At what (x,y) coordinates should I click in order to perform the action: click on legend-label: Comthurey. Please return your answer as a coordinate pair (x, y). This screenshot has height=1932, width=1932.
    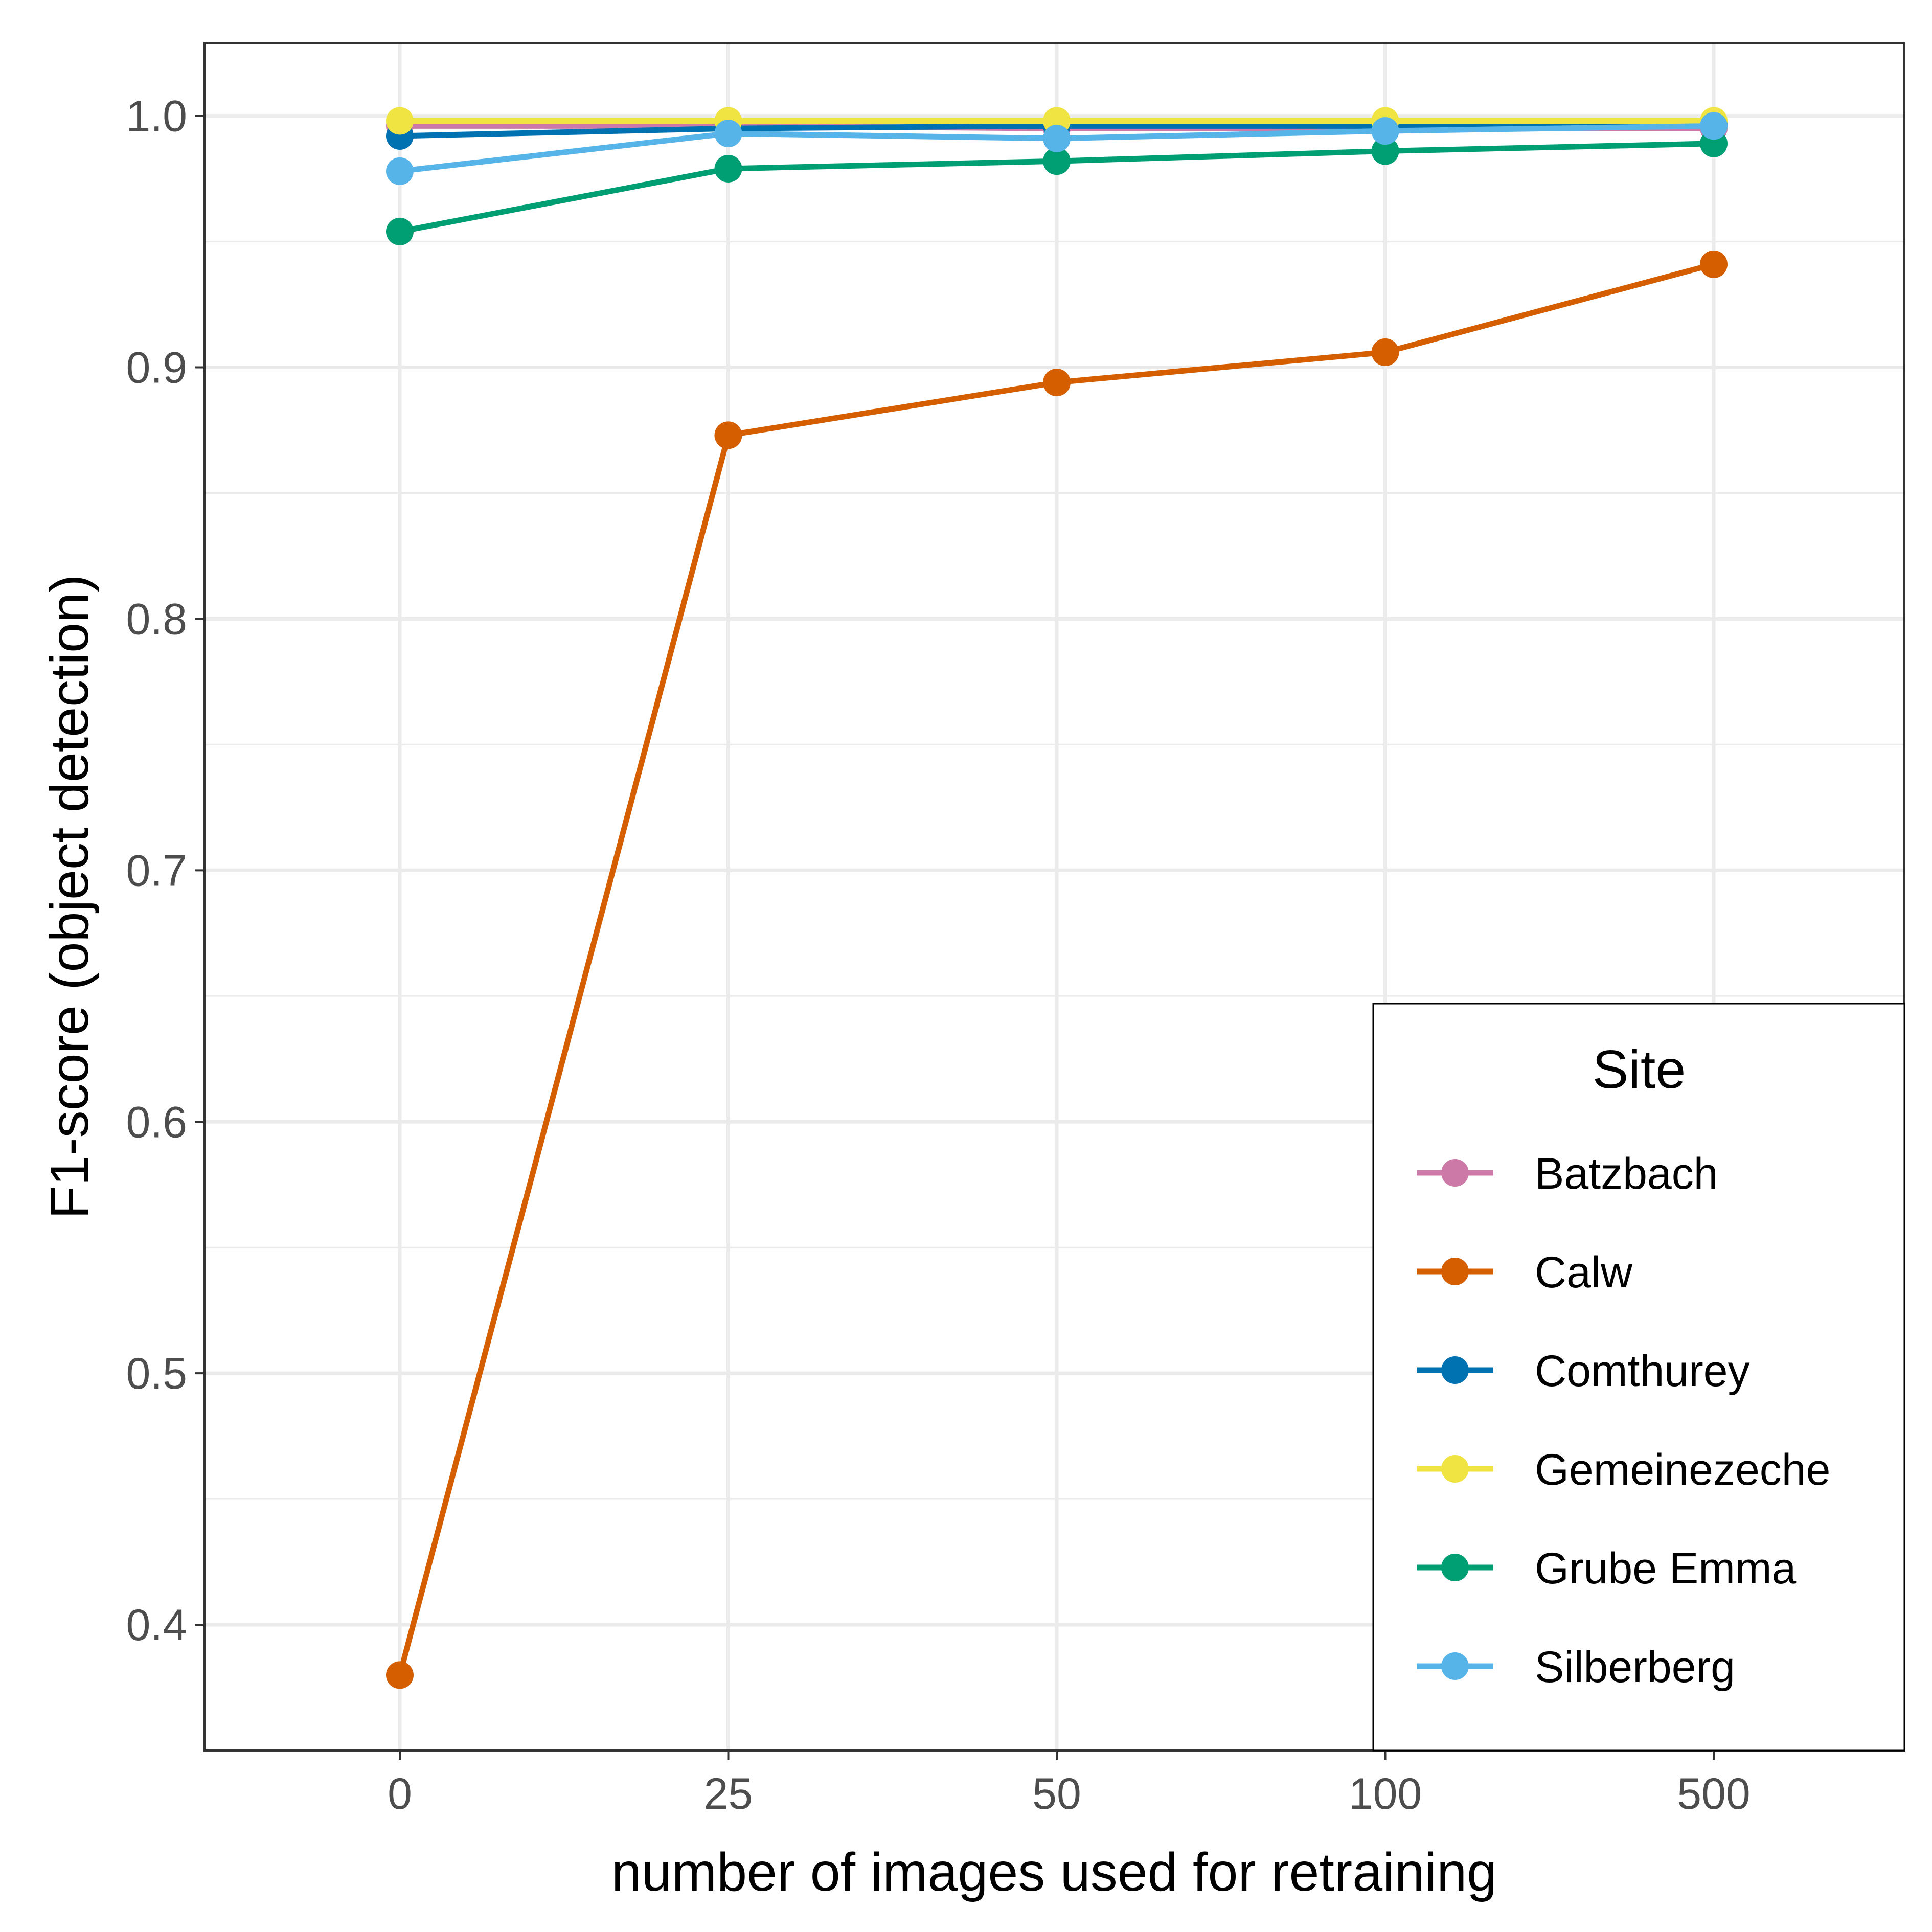
    Looking at the image, I should click on (1642, 1371).